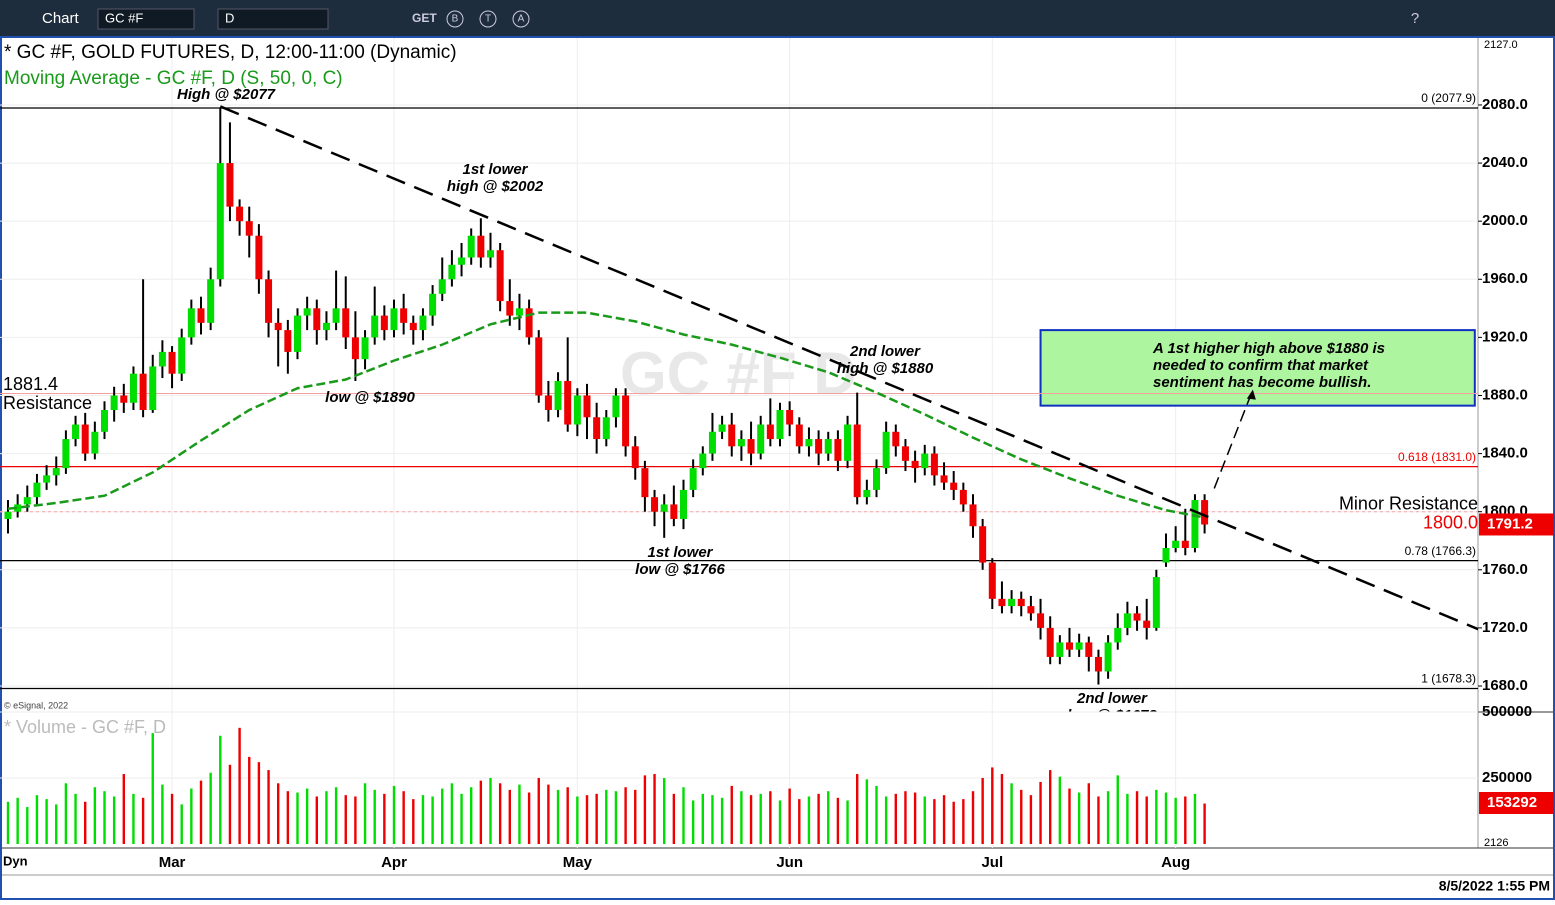 The height and width of the screenshot is (905, 1555). What do you see at coordinates (226, 94) in the screenshot?
I see `annotation: High @ $2077` at bounding box center [226, 94].